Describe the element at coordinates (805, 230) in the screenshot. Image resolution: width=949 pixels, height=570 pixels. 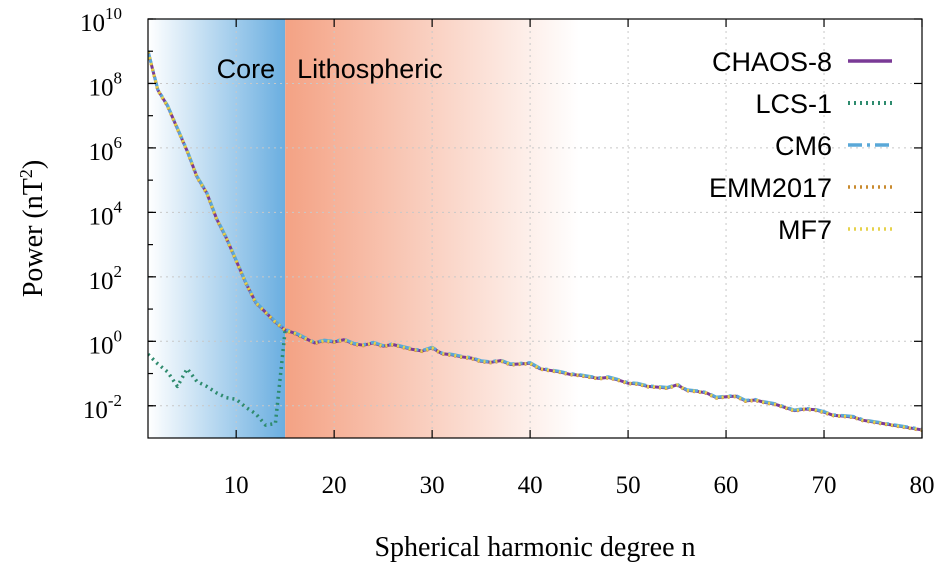
I see `legend-label-mf7: MF7` at that location.